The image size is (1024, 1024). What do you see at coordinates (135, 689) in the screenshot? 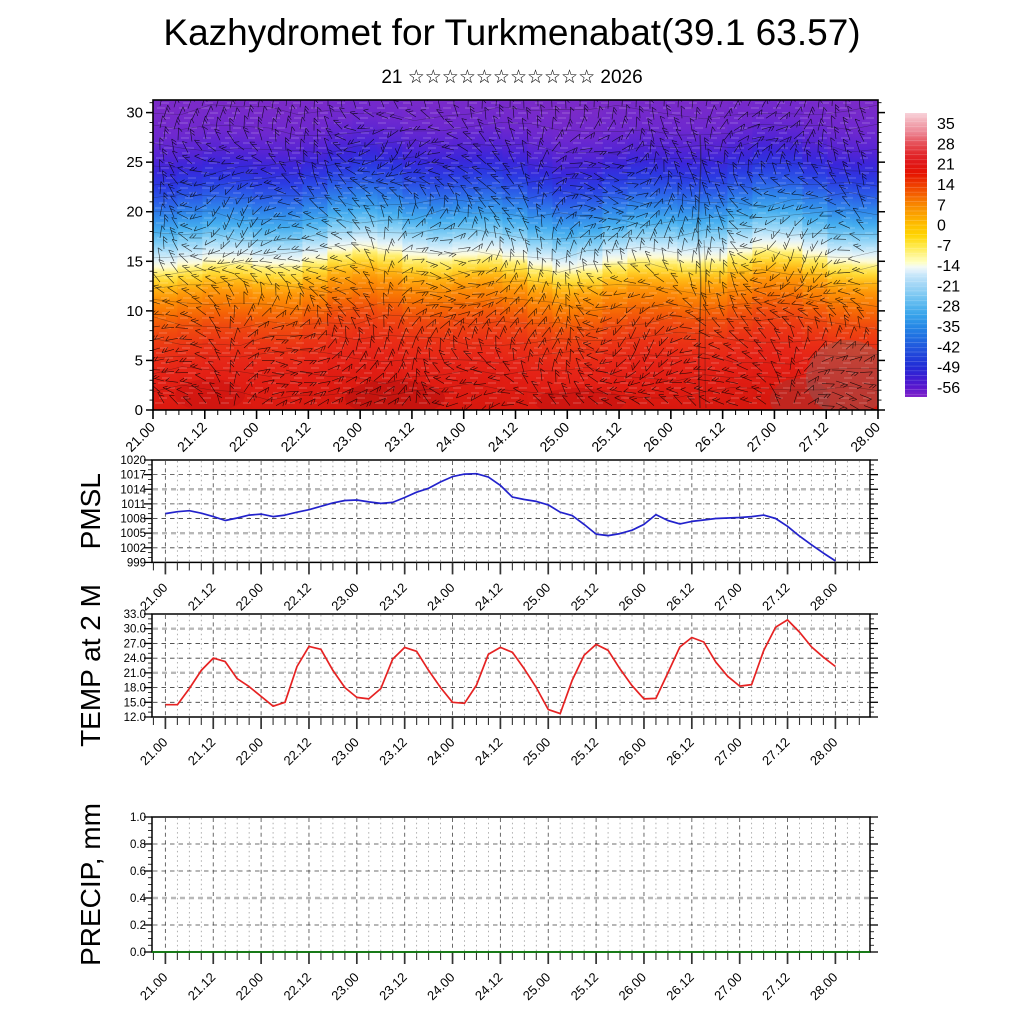
I see `svg-text: 18.0` at bounding box center [135, 689].